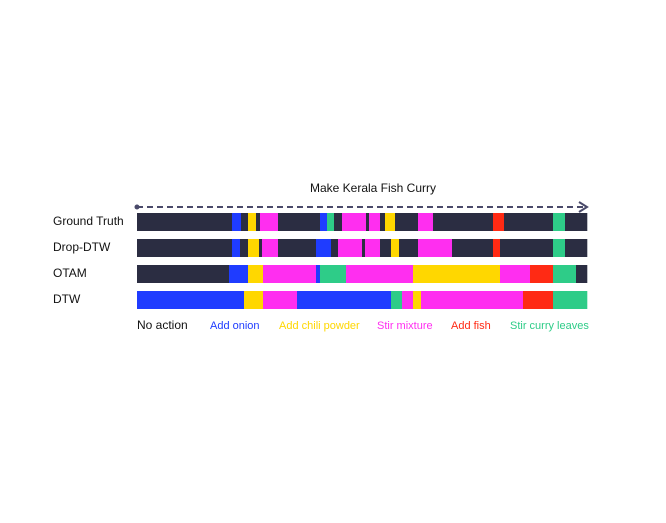 Image resolution: width=666 pixels, height=523 pixels. Describe the element at coordinates (471, 326) in the screenshot. I see `legend-label: Add fish` at that location.